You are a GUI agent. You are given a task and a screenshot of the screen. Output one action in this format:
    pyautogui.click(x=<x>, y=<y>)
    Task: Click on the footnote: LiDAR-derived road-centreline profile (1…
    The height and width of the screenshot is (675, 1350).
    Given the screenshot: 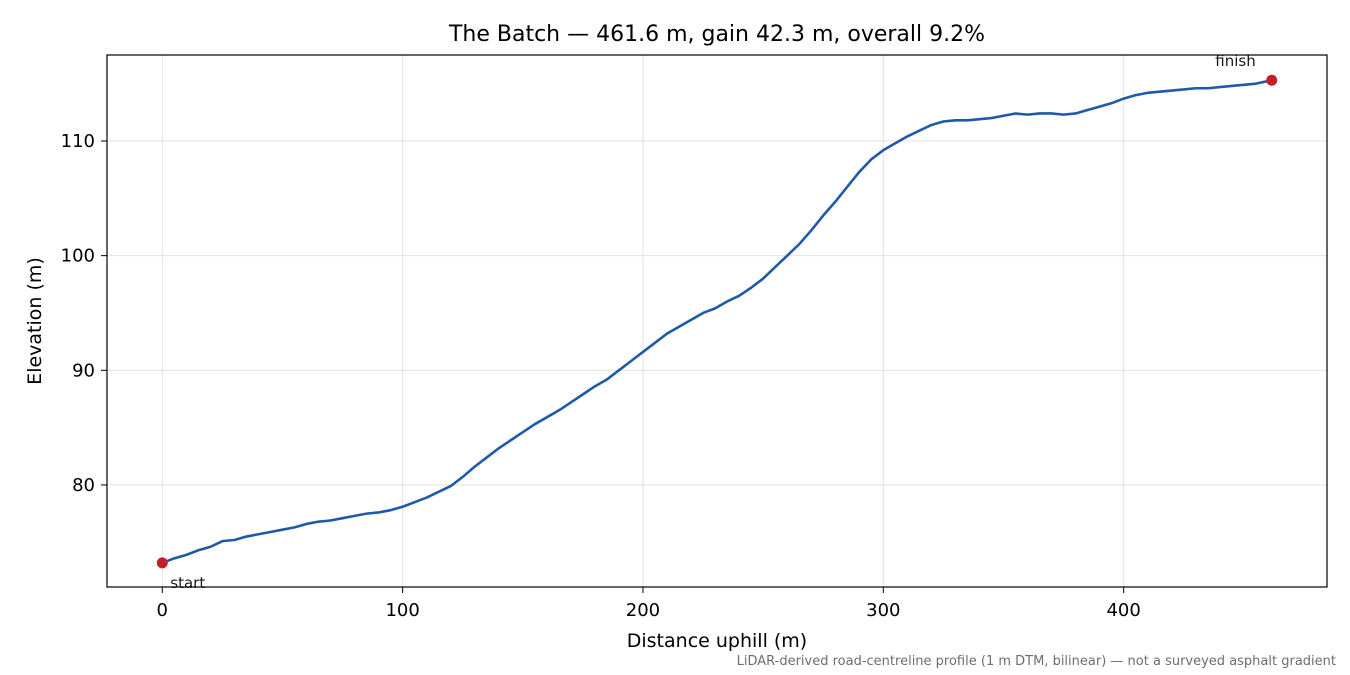 What is the action you would take?
    pyautogui.click(x=1036, y=661)
    